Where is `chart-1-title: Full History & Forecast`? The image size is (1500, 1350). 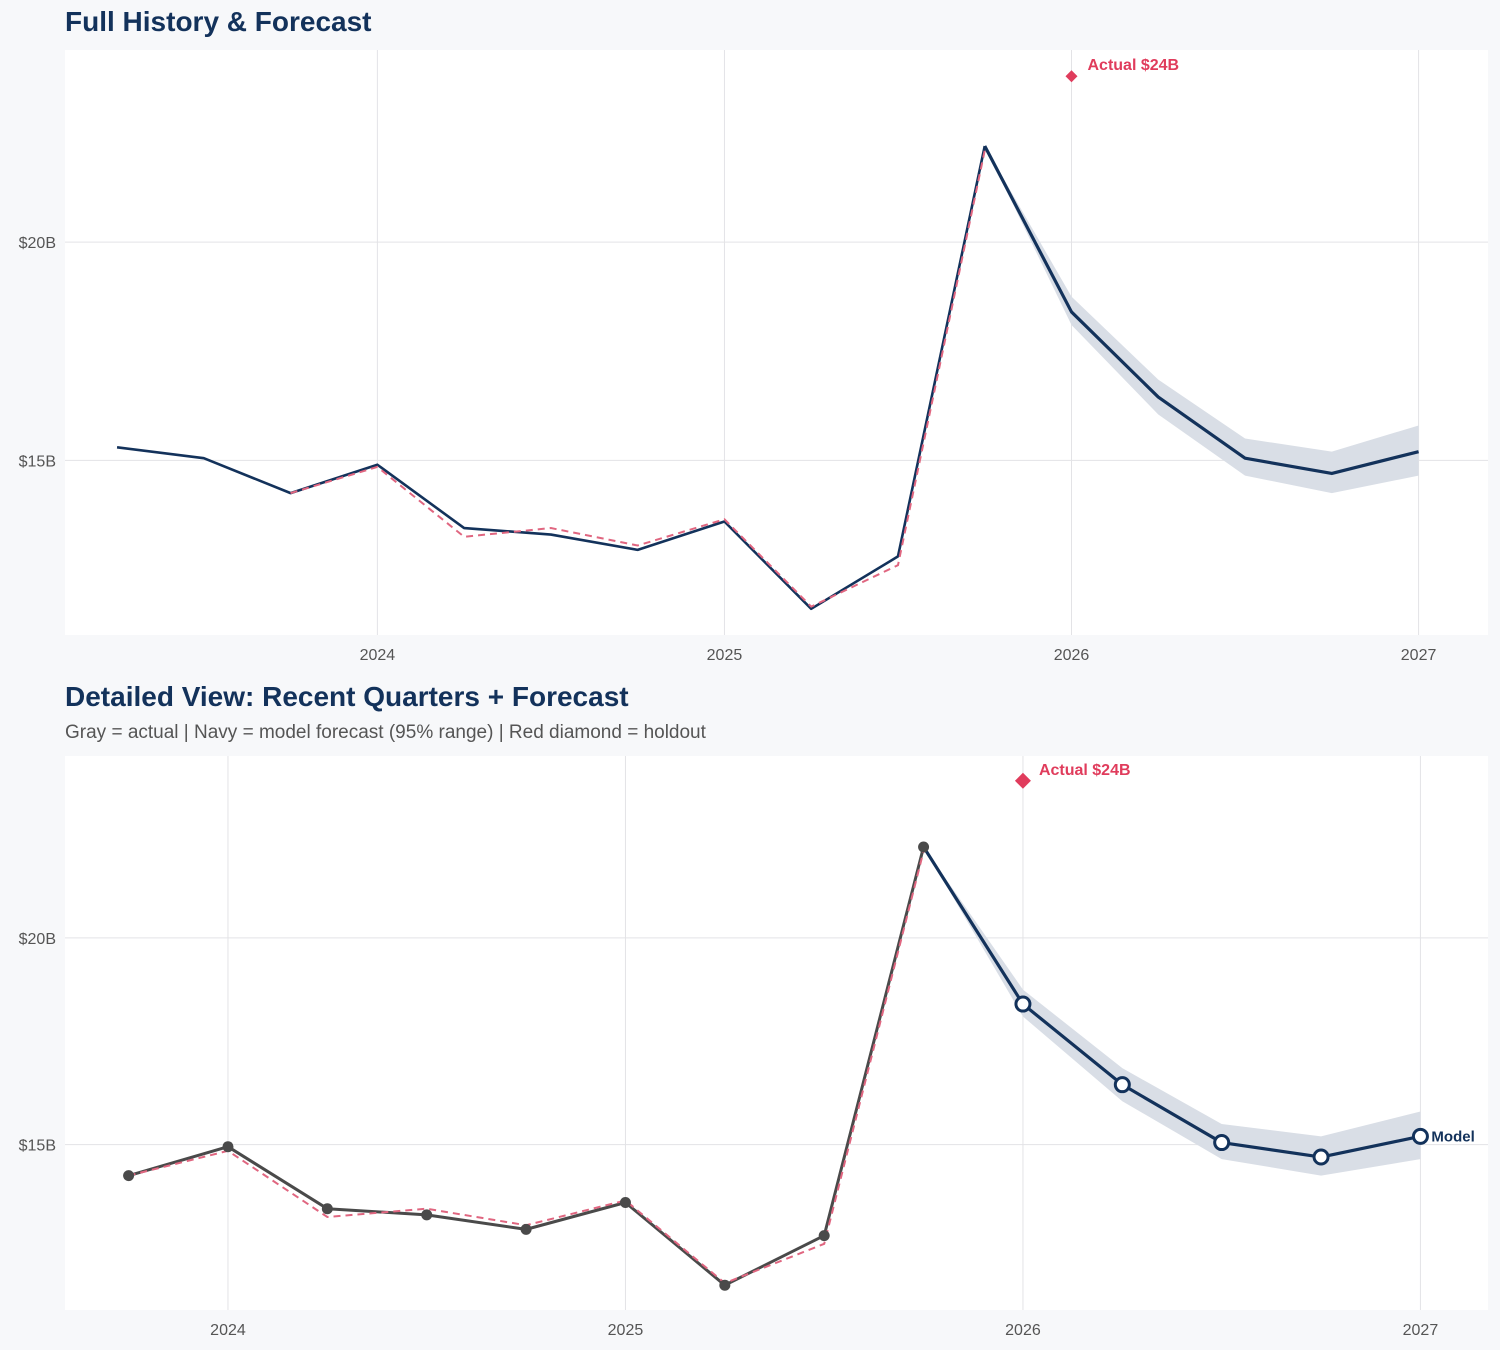 chart-1-title: Full History & Forecast is located at coordinates (218, 21).